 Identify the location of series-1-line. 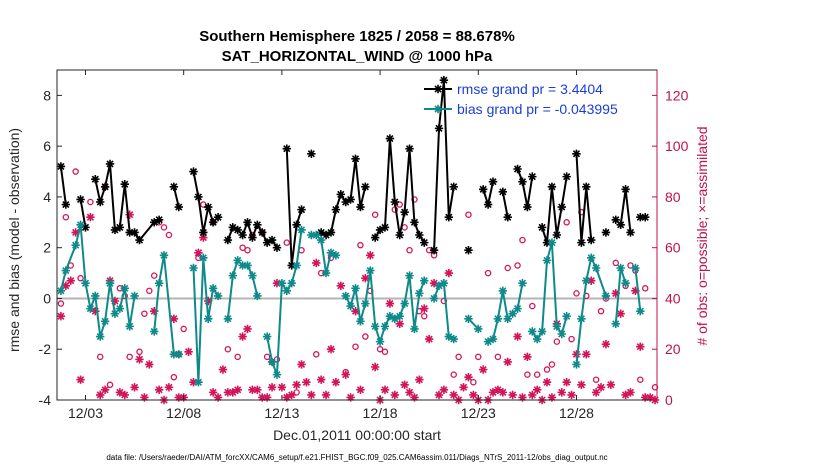
(638, 289).